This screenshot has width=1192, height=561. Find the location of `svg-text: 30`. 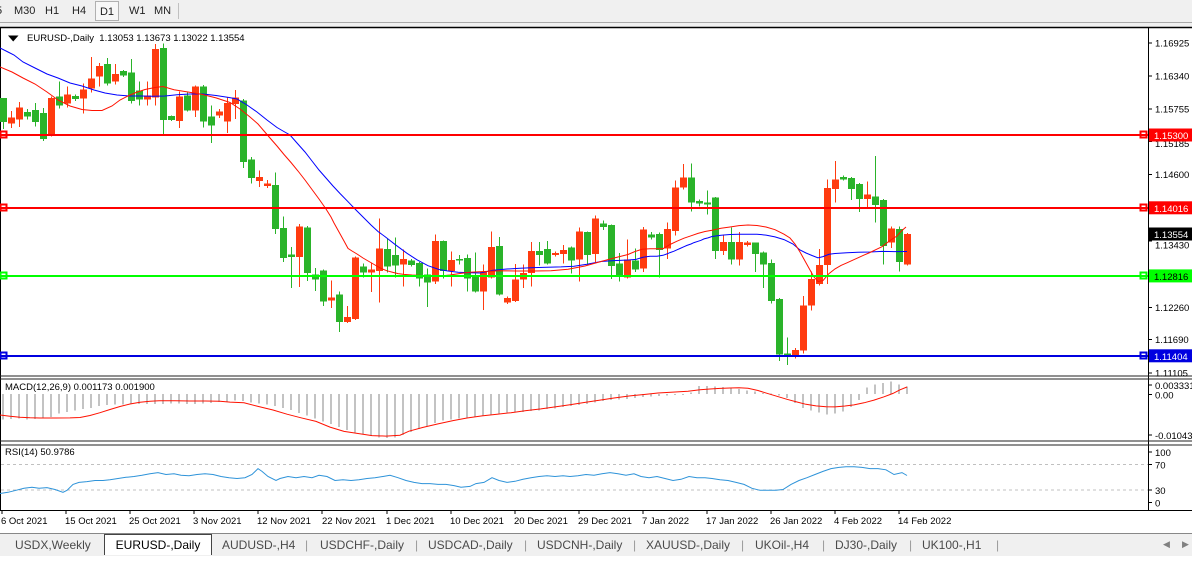

svg-text: 30 is located at coordinates (1160, 491).